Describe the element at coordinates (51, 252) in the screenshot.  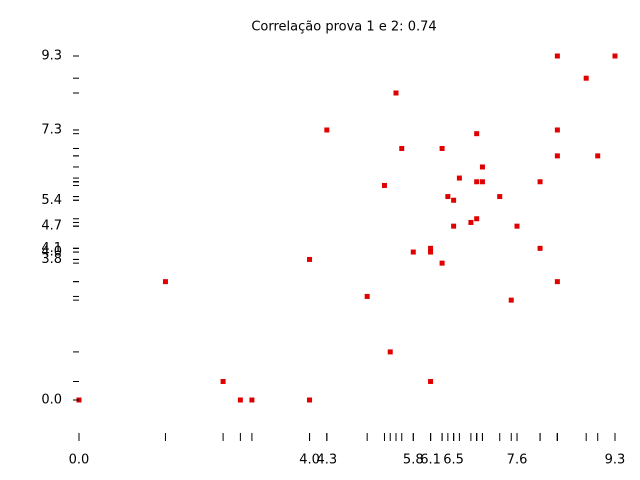
I see `y-tick-label: 4.0` at that location.